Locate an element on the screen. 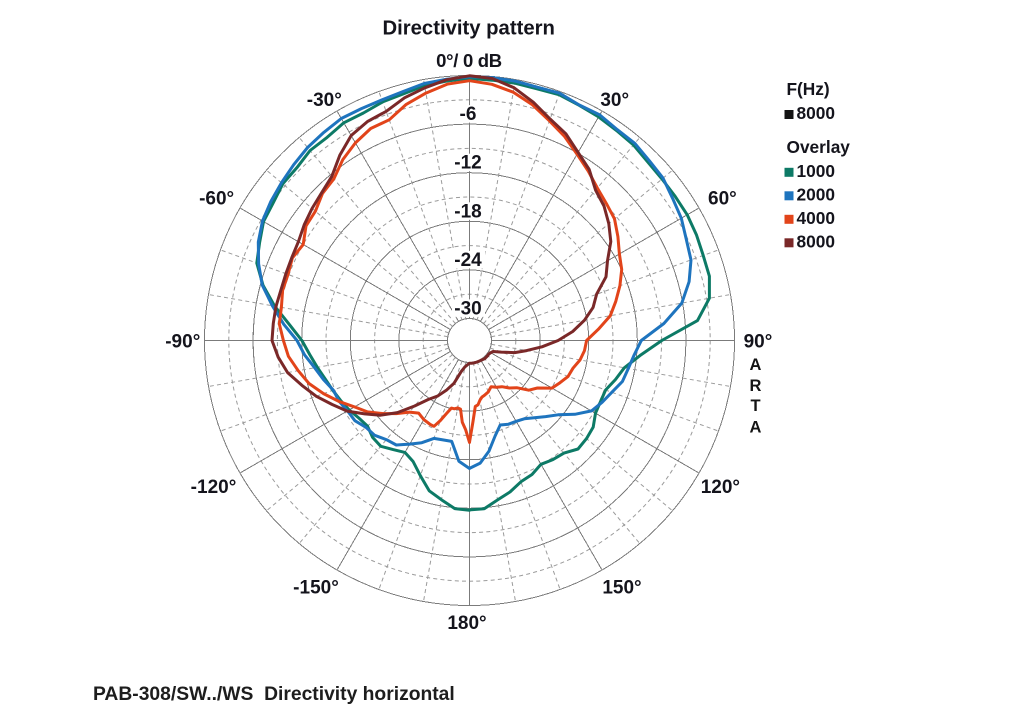  svg-text:PAB-308/SW../WS Directivity h: PAB-308/SW../WS Directivity horizontal is located at coordinates (274, 694).